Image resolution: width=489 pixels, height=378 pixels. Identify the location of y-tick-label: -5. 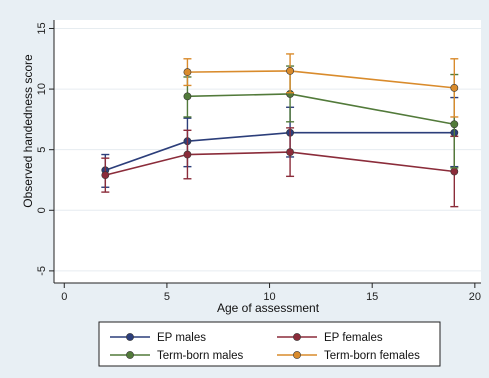
(42, 271).